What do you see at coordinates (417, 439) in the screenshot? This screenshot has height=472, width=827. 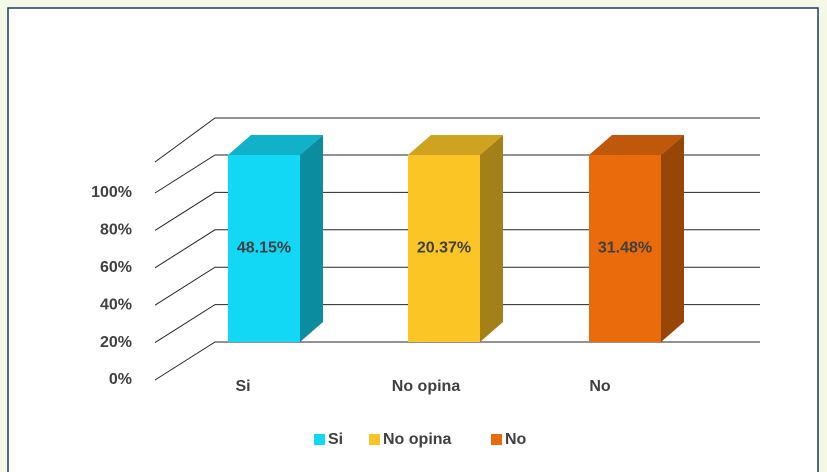 I see `legend-label: No opina` at bounding box center [417, 439].